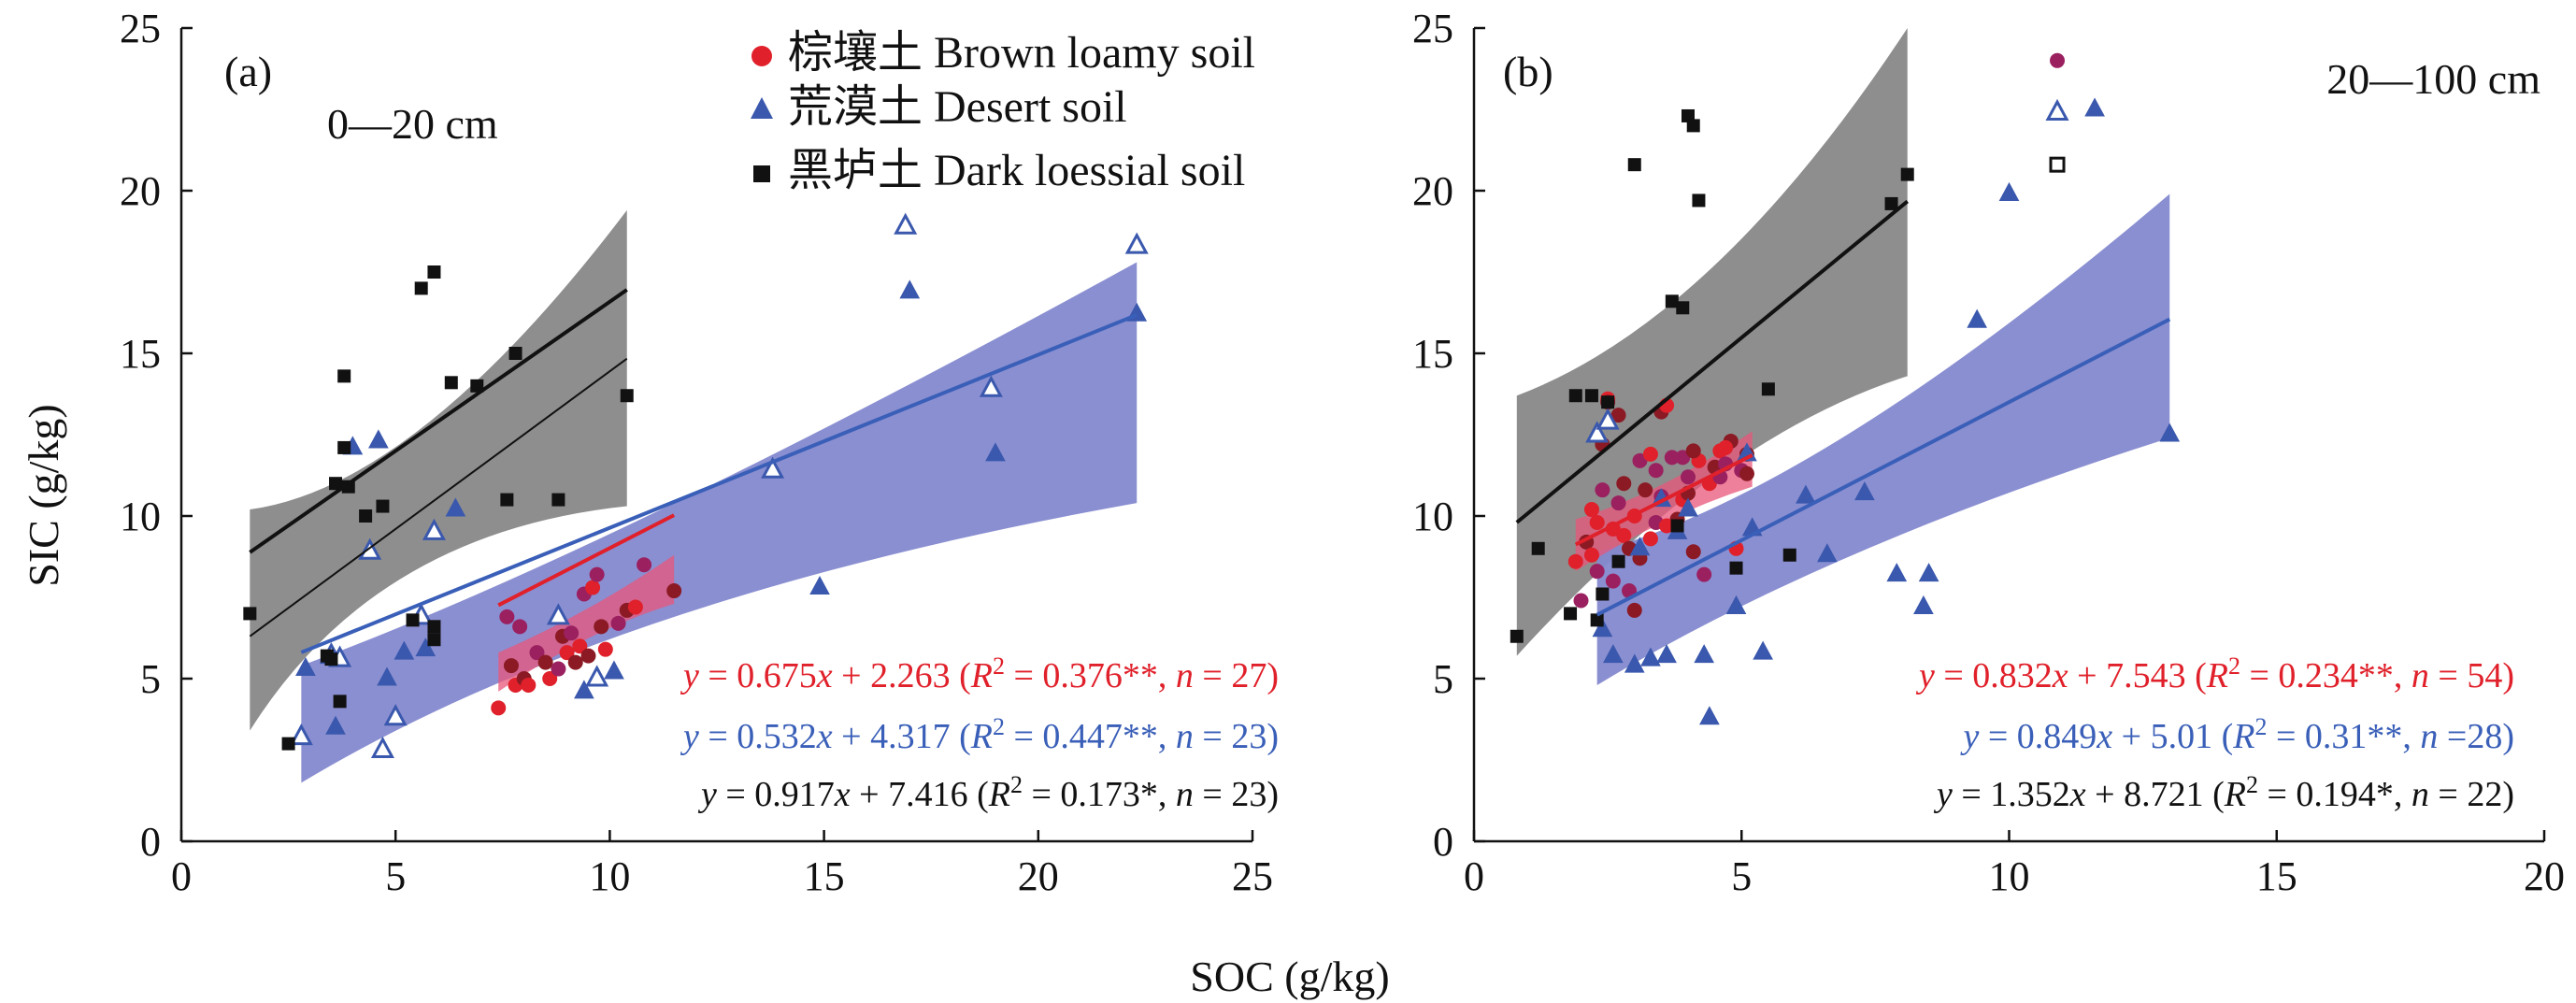 This screenshot has width=2576, height=1003. What do you see at coordinates (1432, 354) in the screenshot?
I see `y-tick-label: 15` at bounding box center [1432, 354].